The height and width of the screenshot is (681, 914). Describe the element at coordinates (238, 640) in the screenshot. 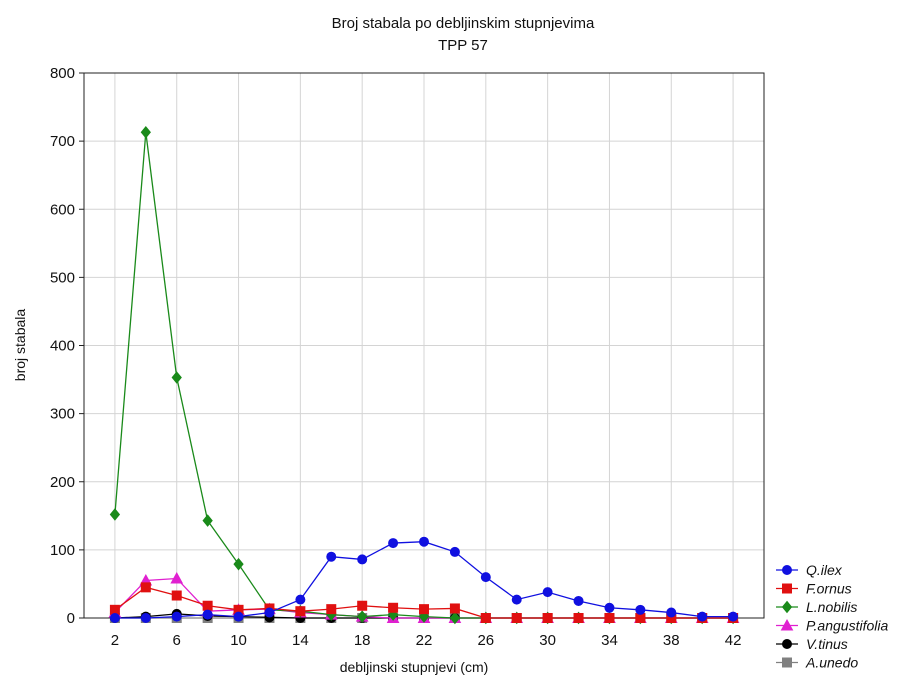

I see `x-tick-label: 10` at that location.